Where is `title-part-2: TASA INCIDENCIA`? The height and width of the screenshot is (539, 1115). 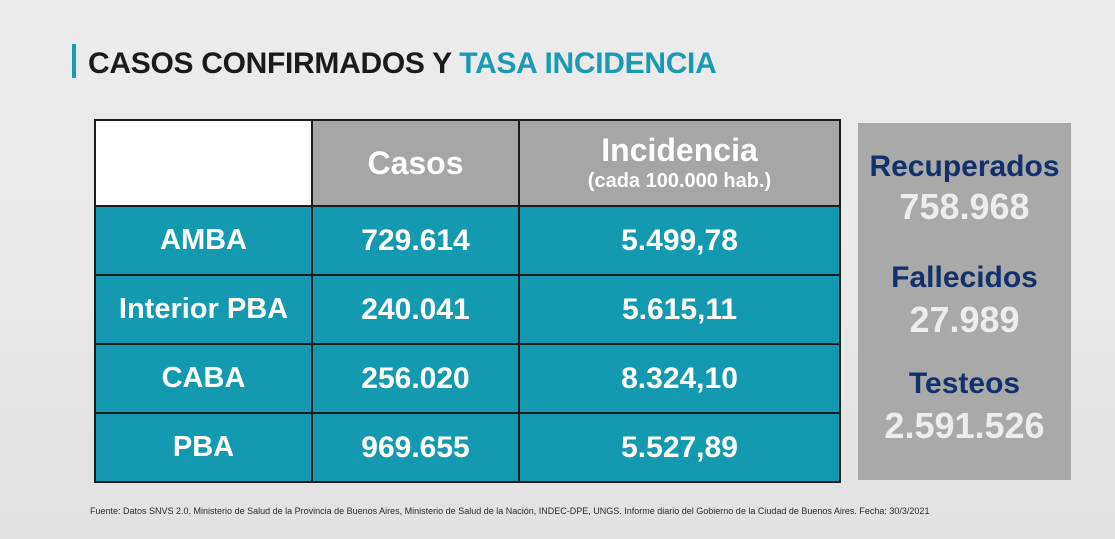
title-part-2: TASA INCIDENCIA is located at coordinates (588, 63).